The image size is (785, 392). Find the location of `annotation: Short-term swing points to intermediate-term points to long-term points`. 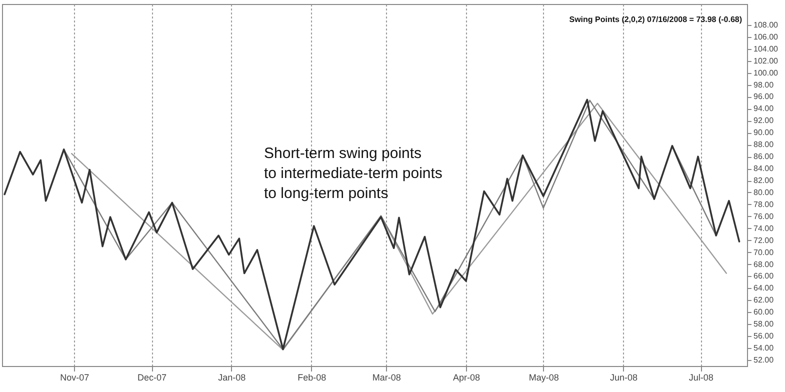

annotation: Short-term swing points to intermediate-term points to long-term points is located at coordinates (353, 173).